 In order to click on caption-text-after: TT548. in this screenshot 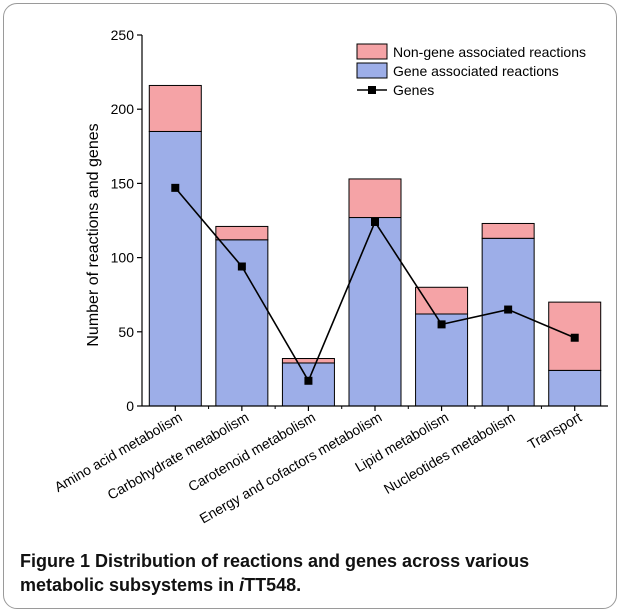, I will do `click(273, 585)`.